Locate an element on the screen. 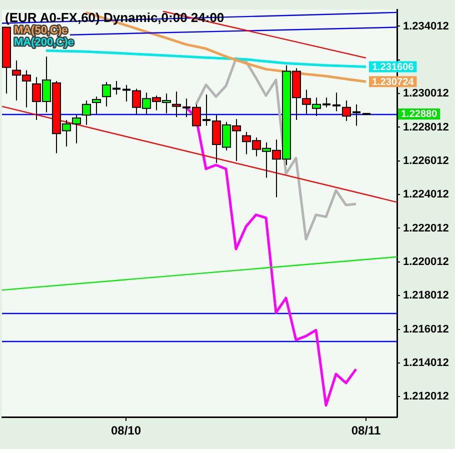 This screenshot has width=455, height=449. y-tick-label: 1.212012 is located at coordinates (426, 396).